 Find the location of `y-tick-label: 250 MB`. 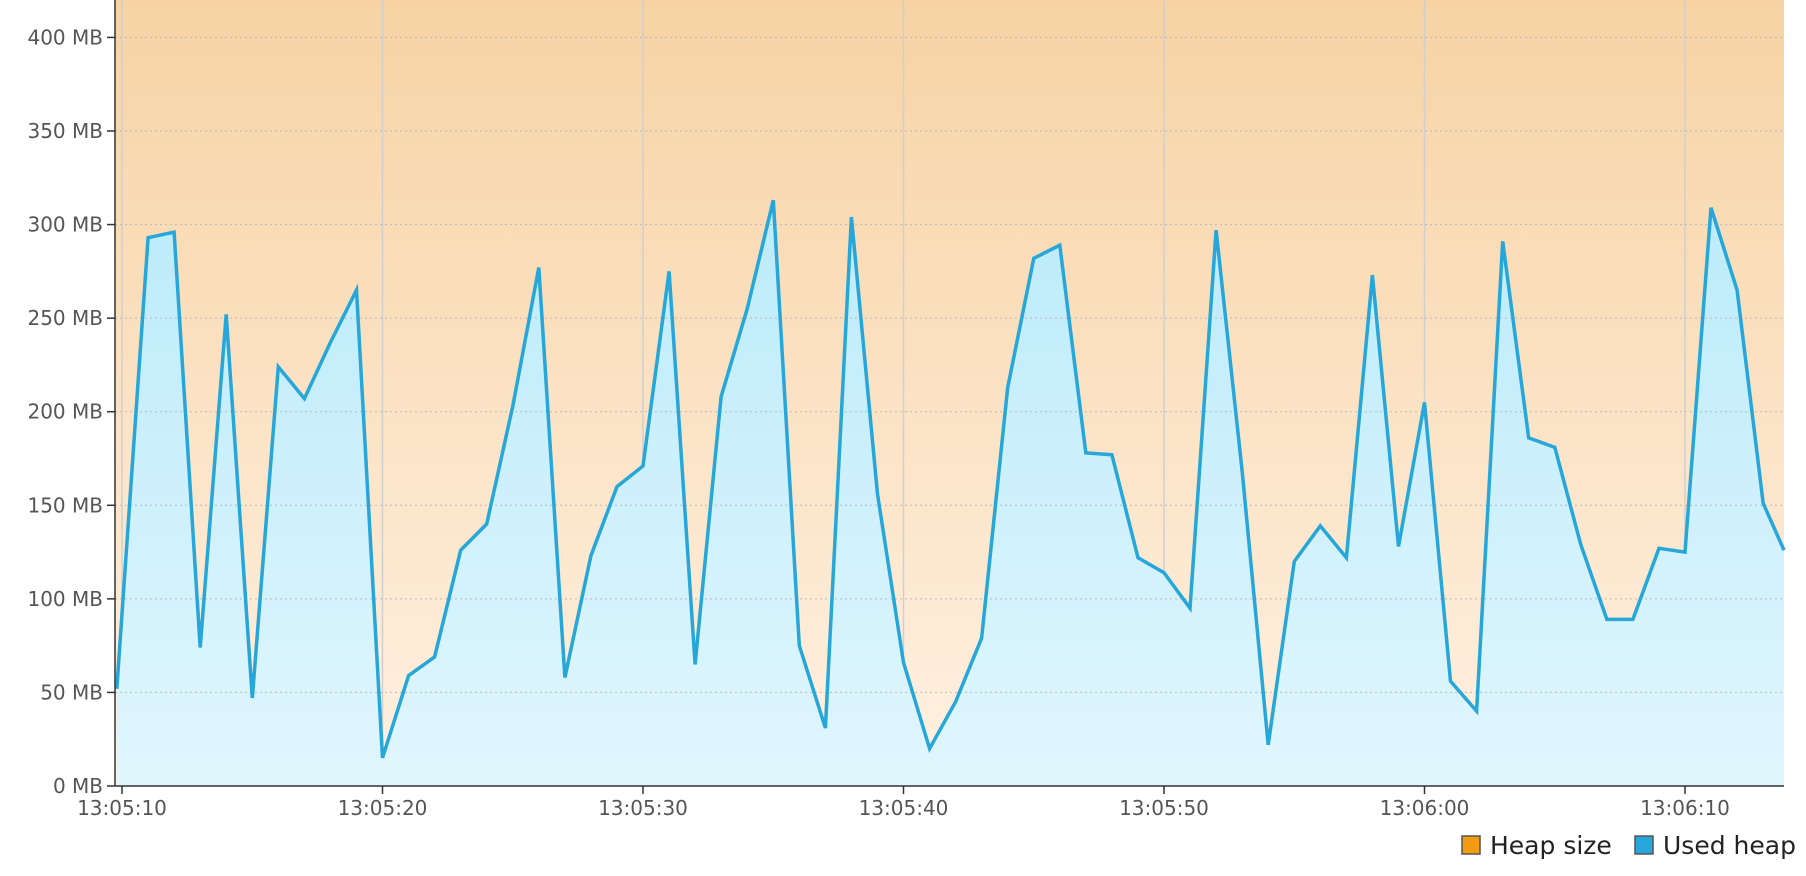

y-tick-label: 250 MB is located at coordinates (65, 318).